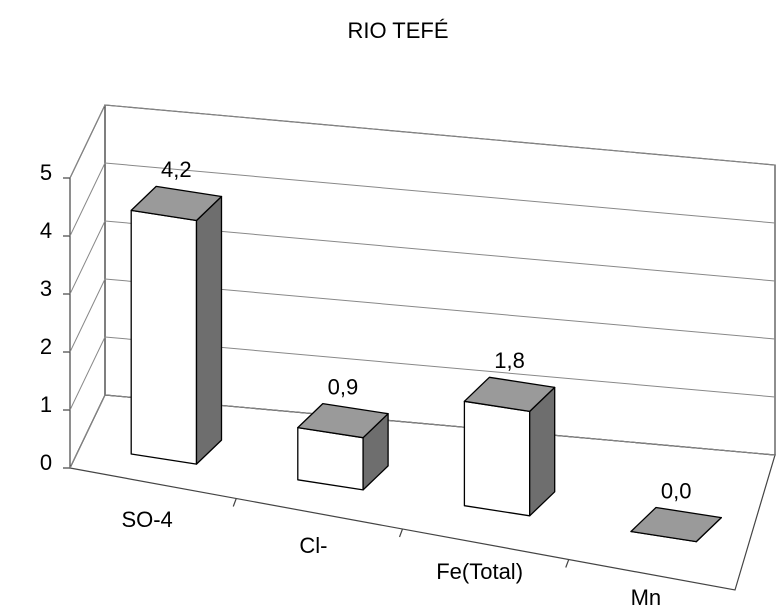 This screenshot has height=608, width=777. What do you see at coordinates (146, 519) in the screenshot?
I see `x-tick-label: SO-4` at bounding box center [146, 519].